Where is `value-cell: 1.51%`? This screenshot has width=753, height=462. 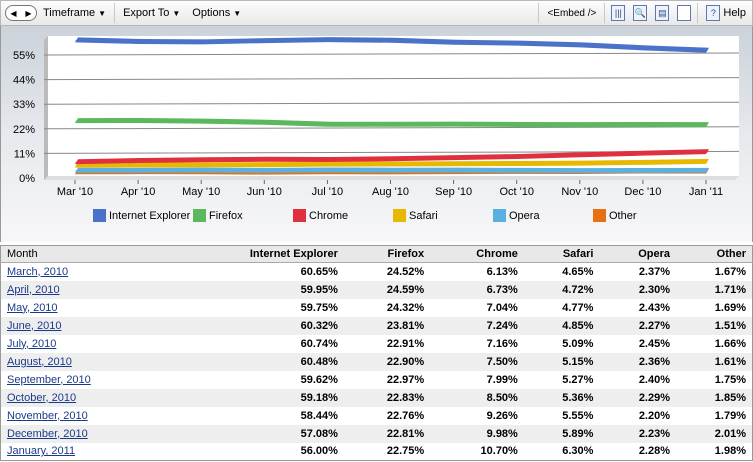
value-cell: 1.51% is located at coordinates (714, 325).